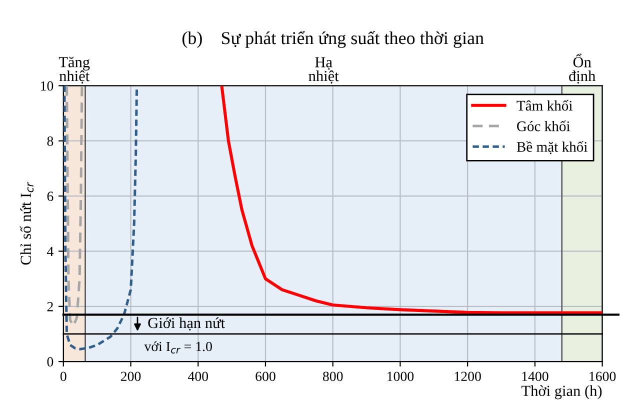 The image size is (634, 418). Describe the element at coordinates (198, 377) in the screenshot. I see `x-tick-label: 400` at that location.